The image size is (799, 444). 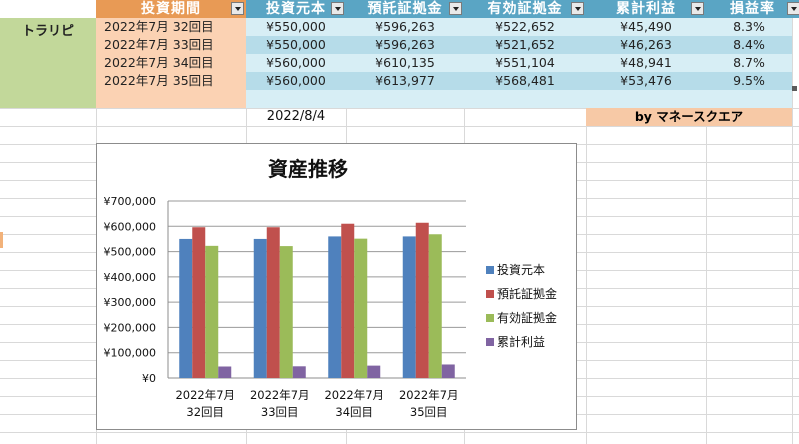 I want to click on cell-period: 2022年7月 32回目, so click(x=171, y=27).